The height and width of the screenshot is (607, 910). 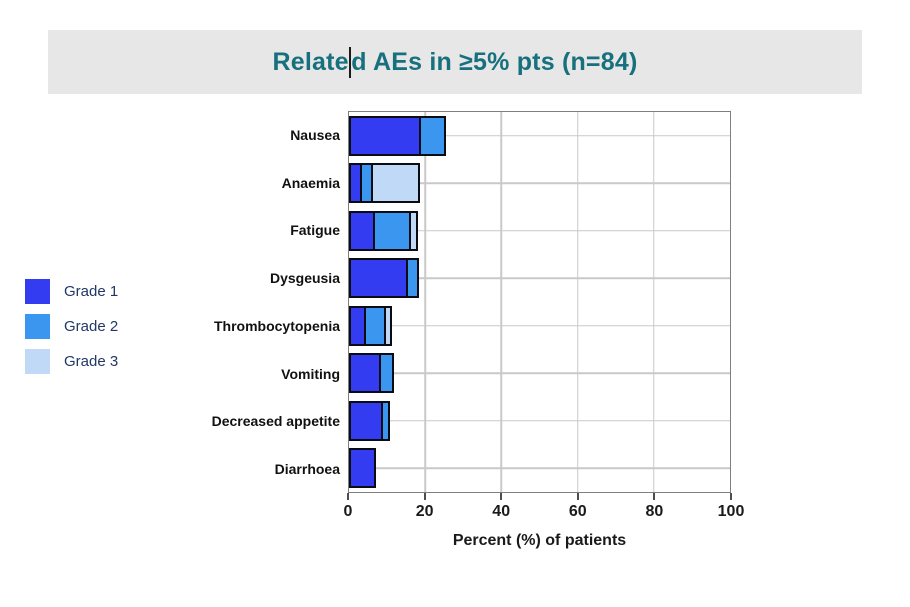 I want to click on x-tick-label: 40, so click(x=501, y=511).